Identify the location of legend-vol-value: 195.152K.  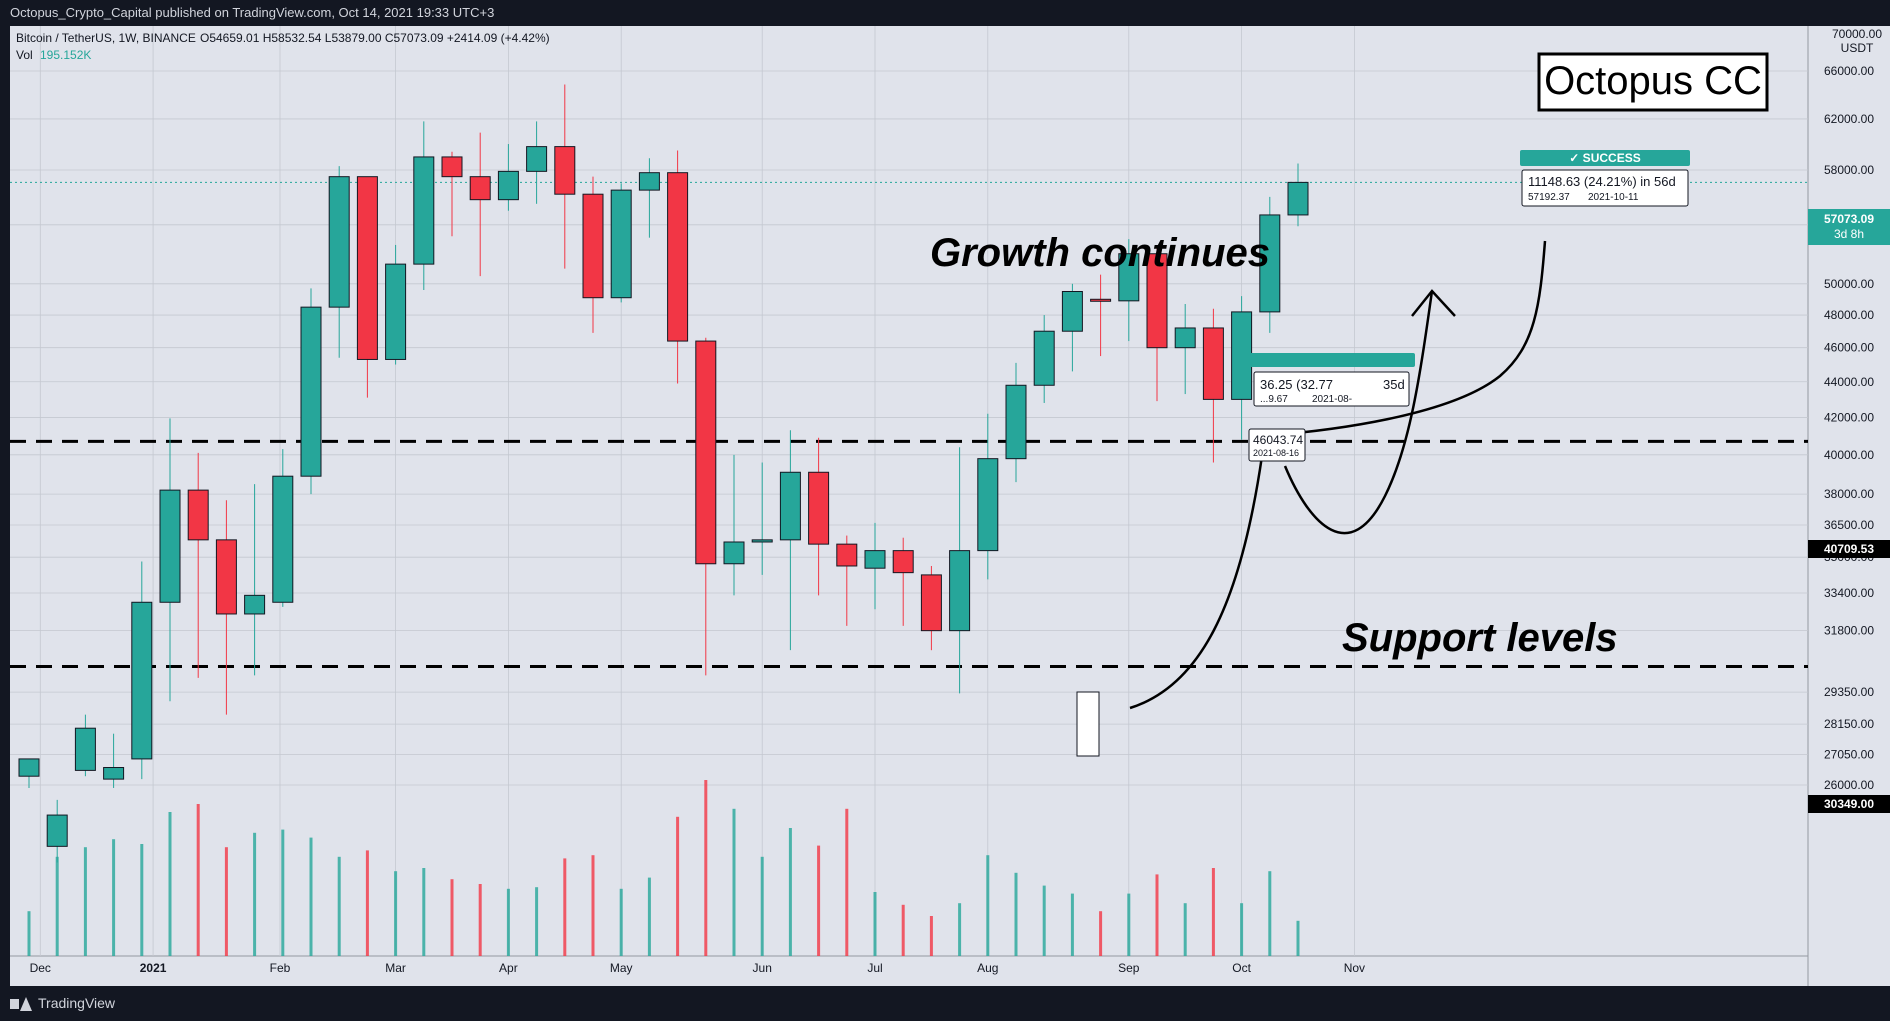
(65, 55).